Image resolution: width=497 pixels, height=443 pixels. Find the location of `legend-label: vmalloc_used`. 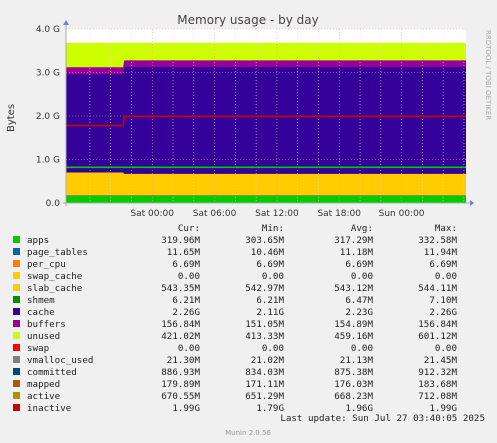

legend-label: vmalloc_used is located at coordinates (60, 360).